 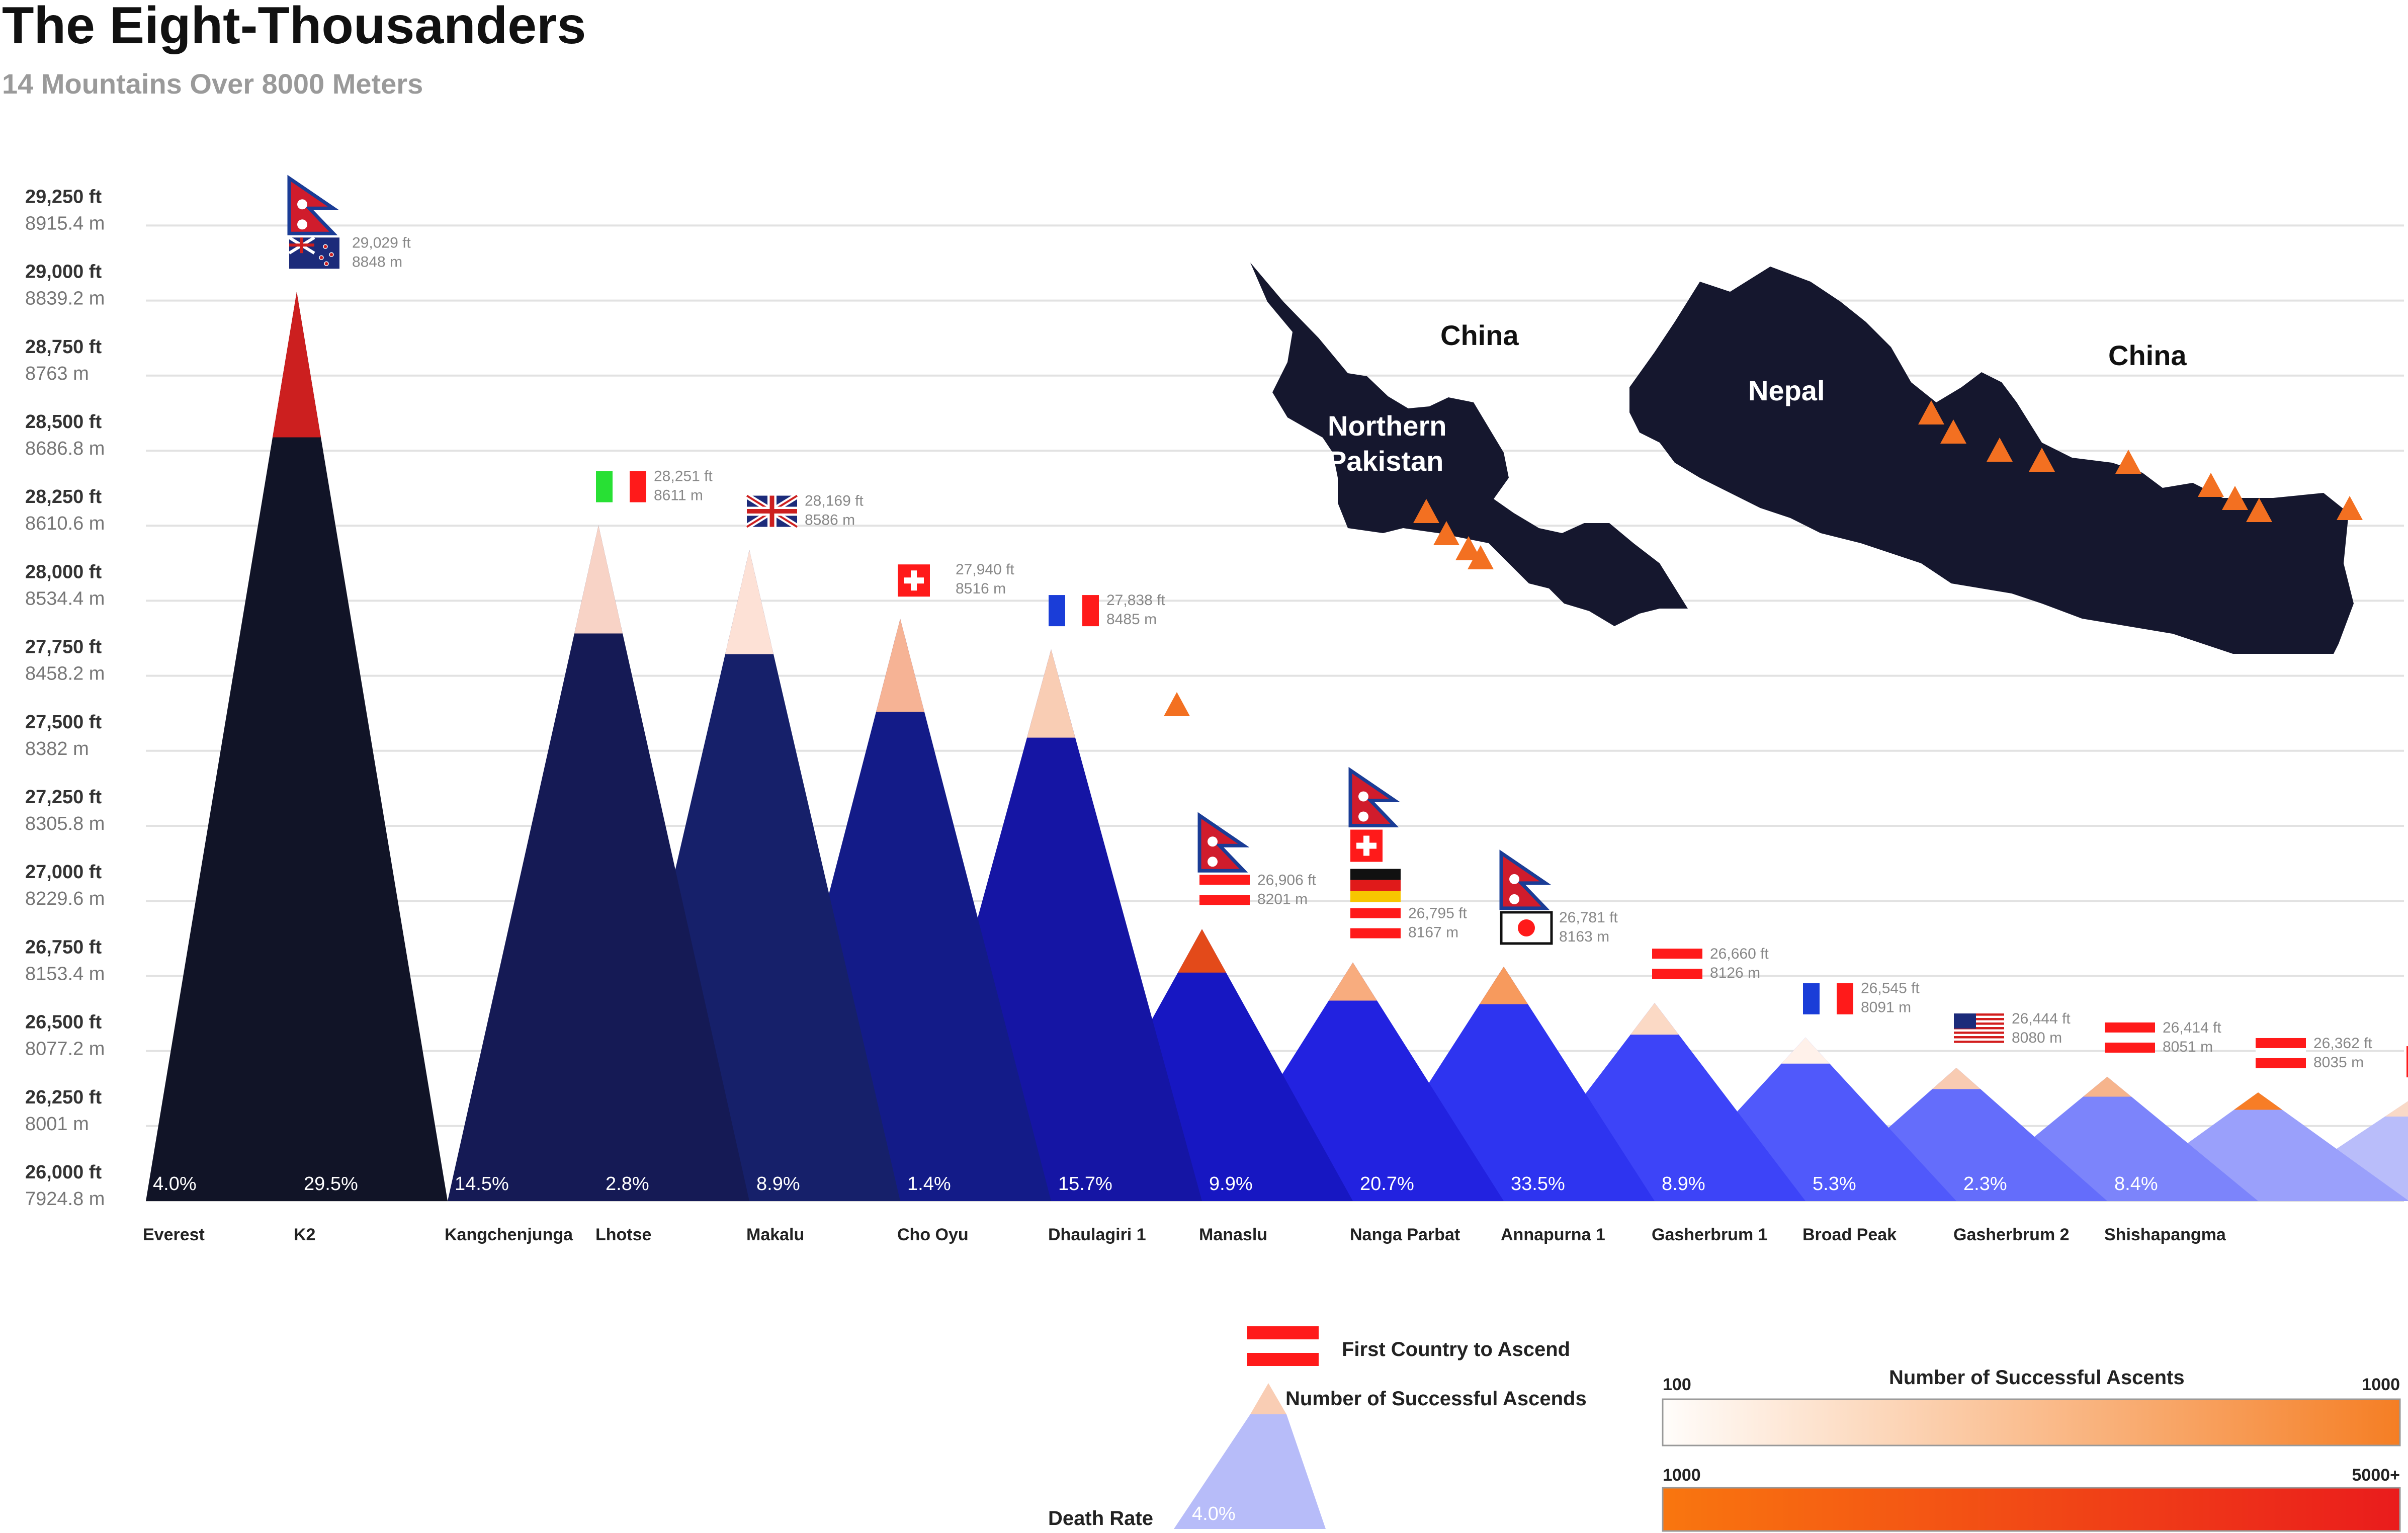 What do you see at coordinates (1375, 885) in the screenshot?
I see `flag-germany` at bounding box center [1375, 885].